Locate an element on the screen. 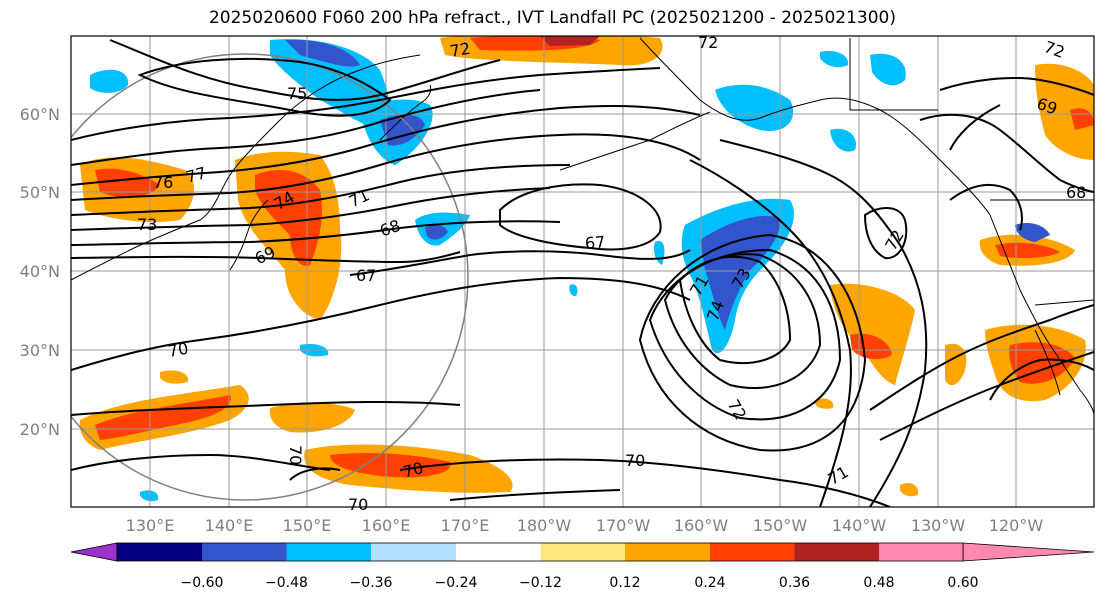 Image resolution: width=1105 pixels, height=601 pixels. coastline-na-west is located at coordinates (1041, 315).